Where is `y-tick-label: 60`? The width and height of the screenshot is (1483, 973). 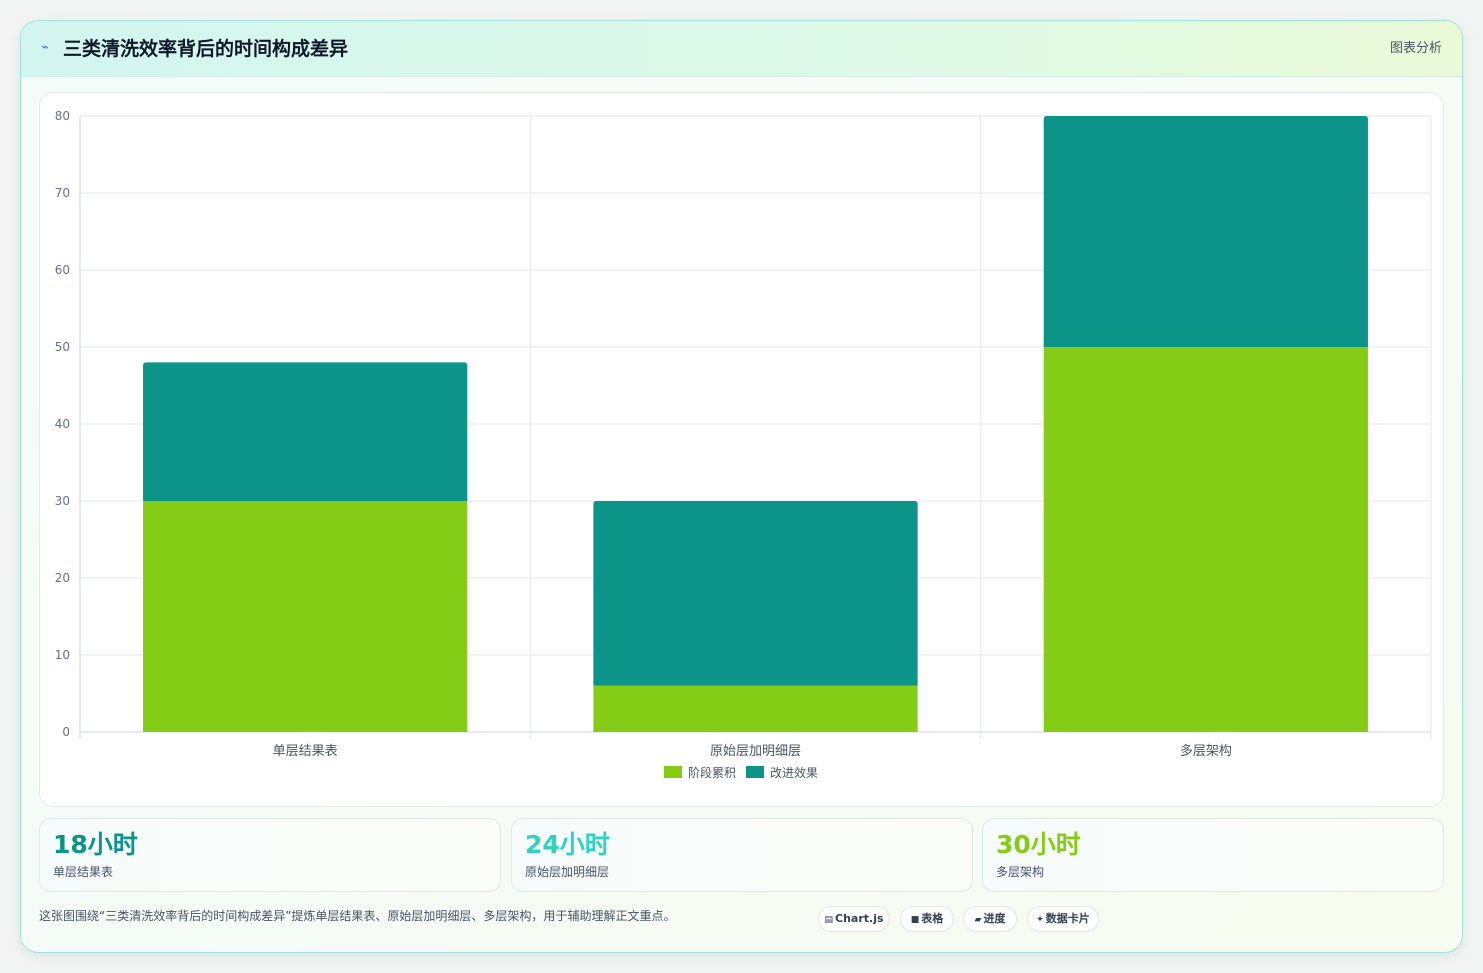
y-tick-label: 60 is located at coordinates (62, 270).